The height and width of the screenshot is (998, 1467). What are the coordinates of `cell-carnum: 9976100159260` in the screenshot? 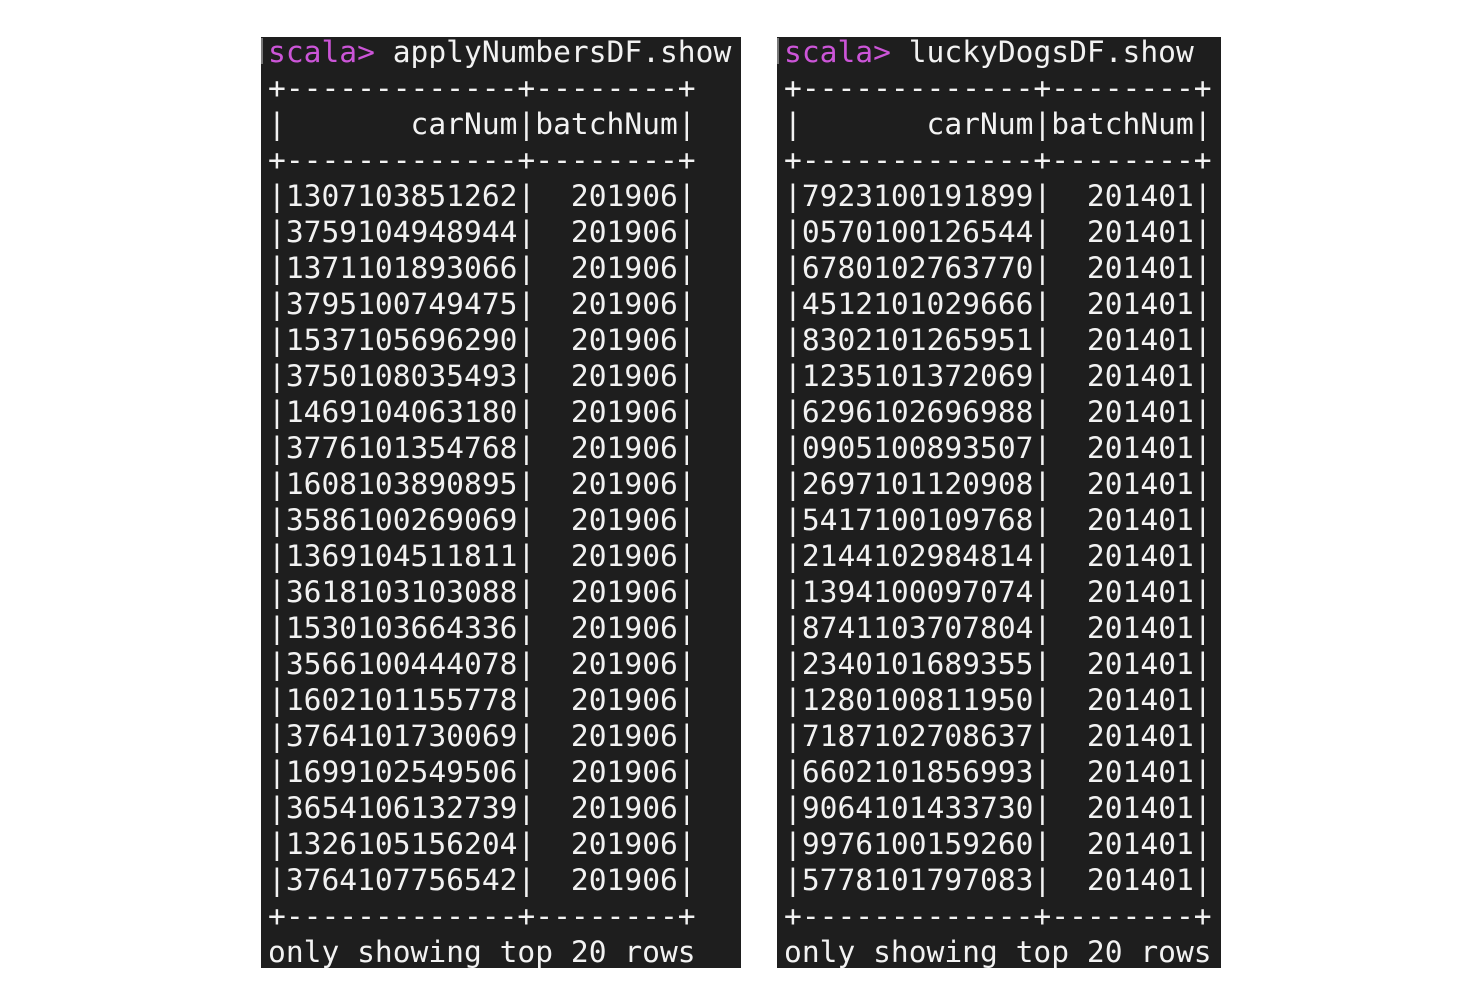 It's located at (917, 844).